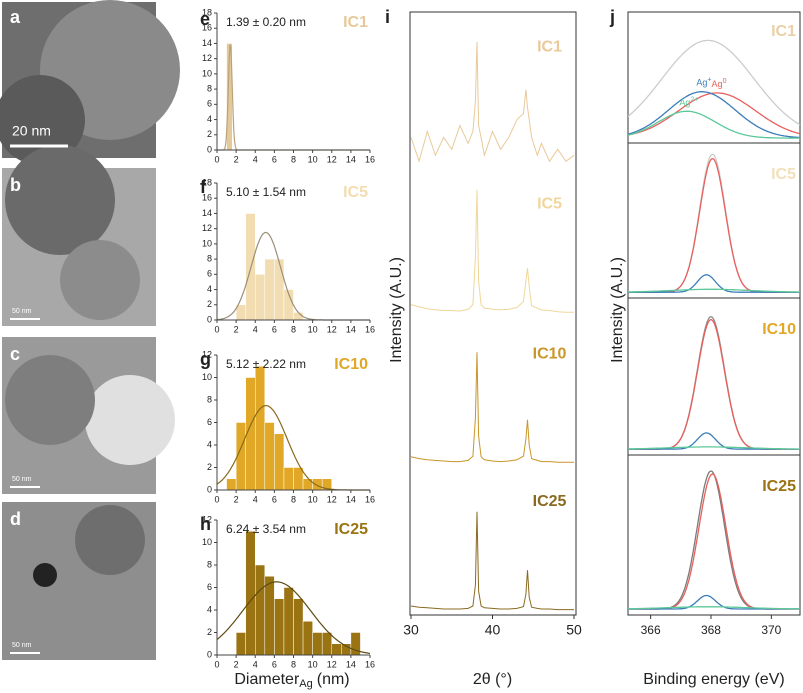 This screenshot has height=693, width=803. Describe the element at coordinates (15, 185) in the screenshot. I see `panel-label: b` at that location.